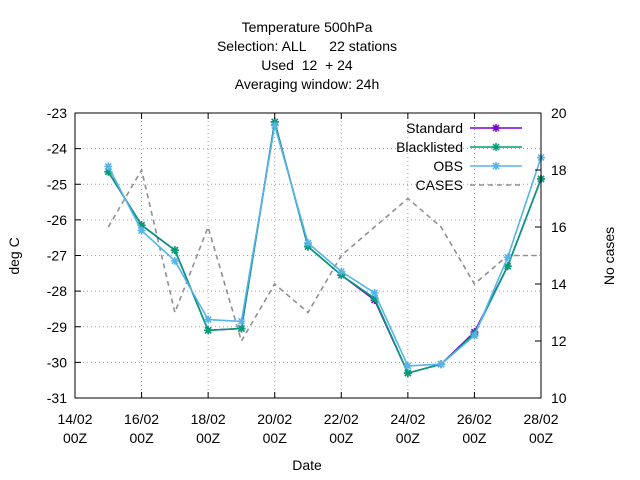 The width and height of the screenshot is (640, 480). Describe the element at coordinates (559, 284) in the screenshot. I see `y2-tick-label: 14` at that location.